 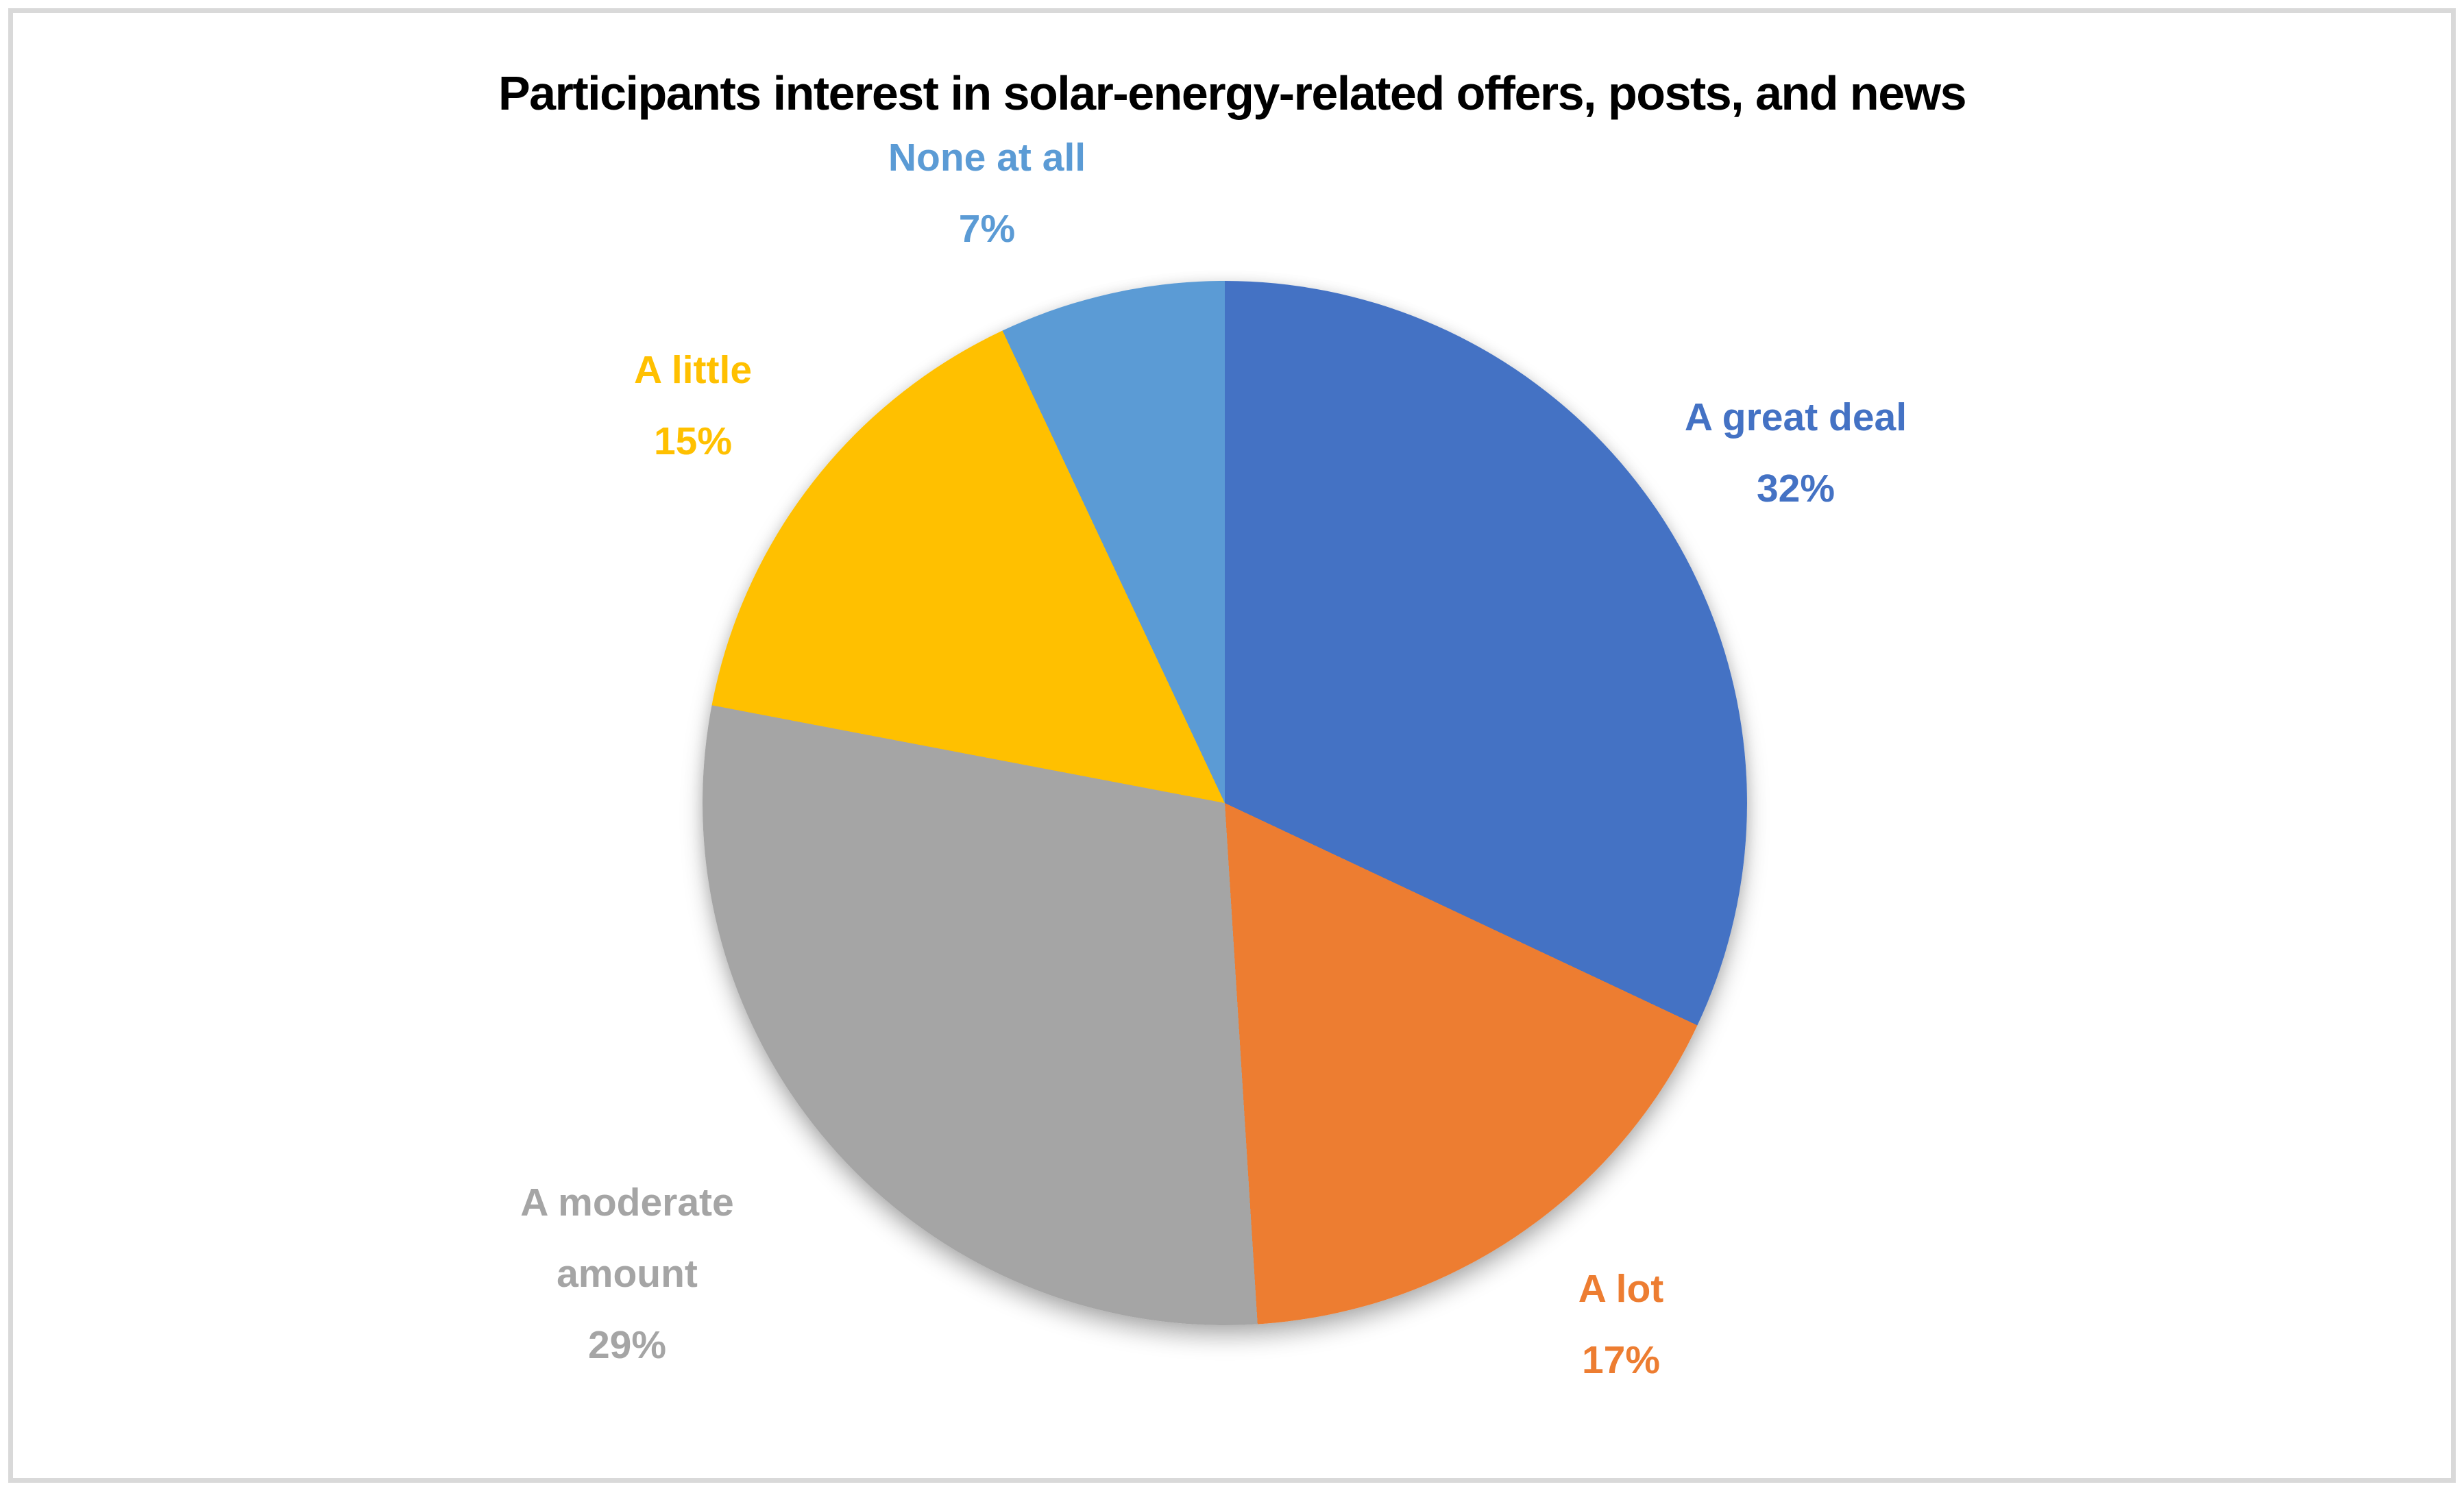 I want to click on slice-label-a-little: A little 15%, so click(x=693, y=405).